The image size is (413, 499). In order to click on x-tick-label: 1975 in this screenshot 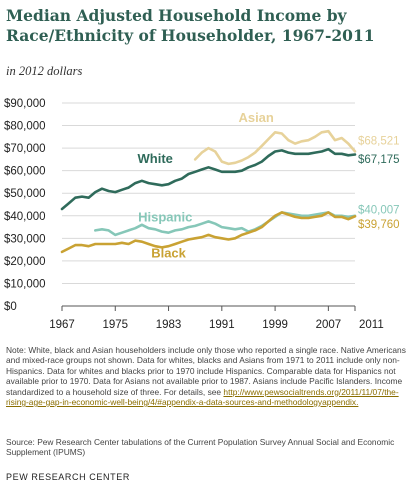, I will do `click(115, 325)`.